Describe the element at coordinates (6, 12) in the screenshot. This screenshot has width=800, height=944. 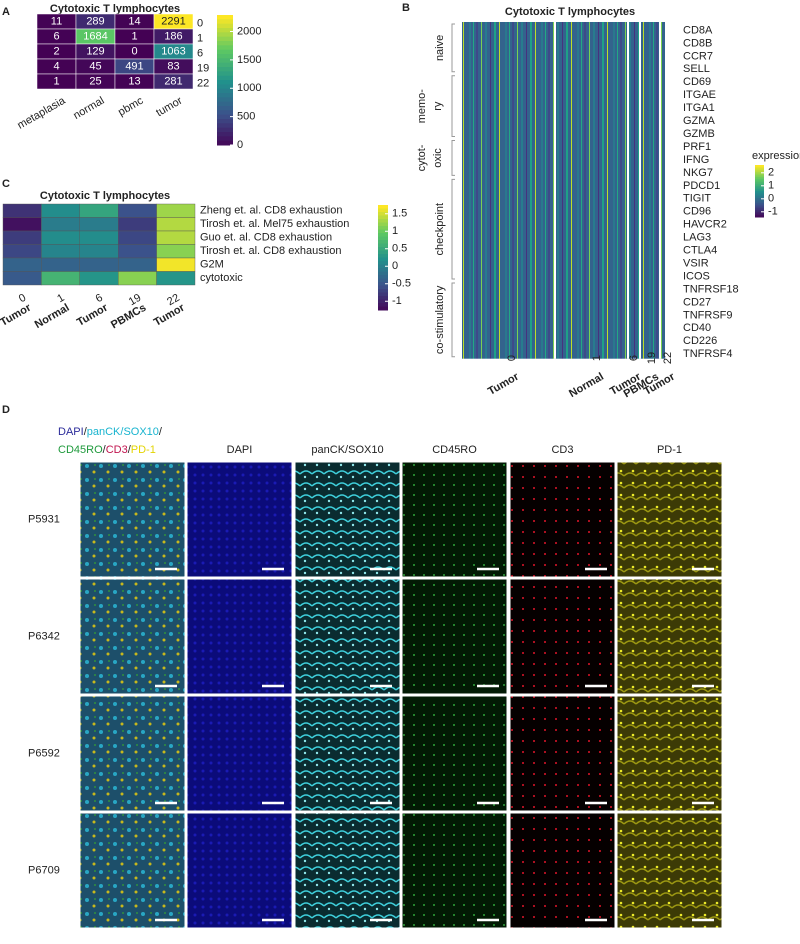
I see `panel-letter: A` at that location.